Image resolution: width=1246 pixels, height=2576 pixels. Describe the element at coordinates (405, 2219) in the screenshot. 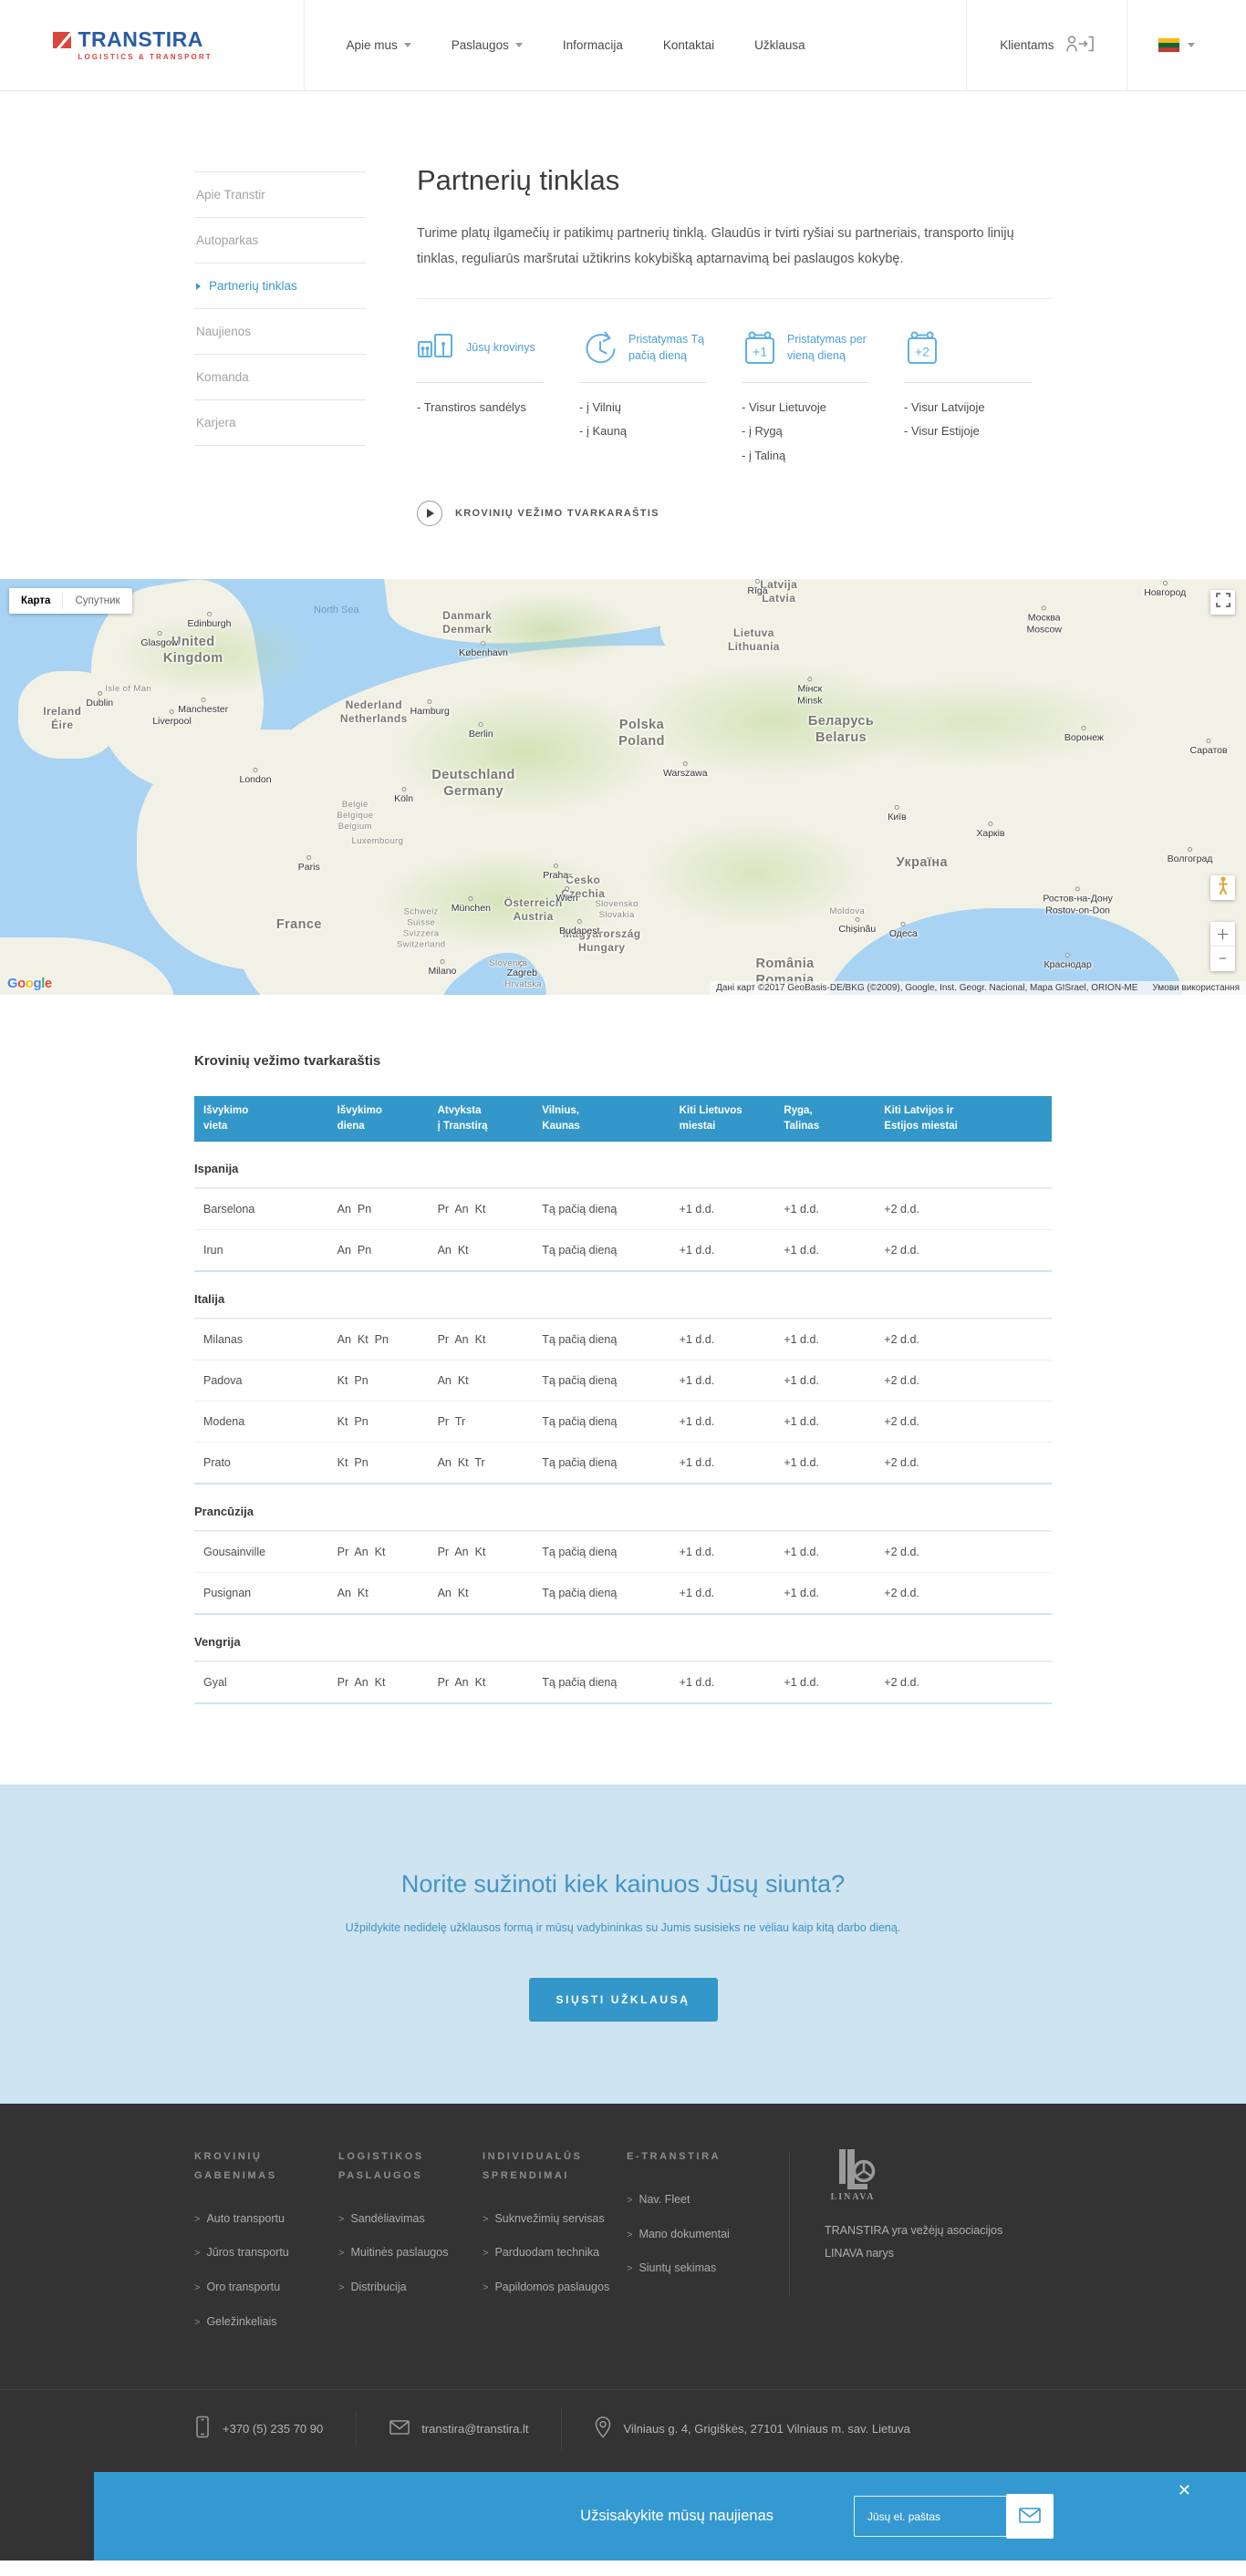

I see `footer-link-sand-liavimas: Sandėliavimas` at that location.